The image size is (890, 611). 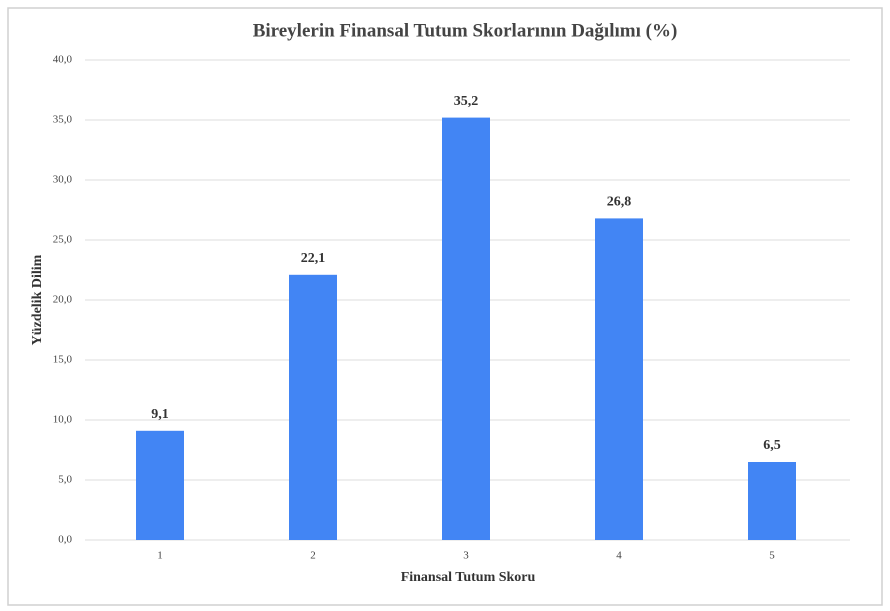 What do you see at coordinates (466, 101) in the screenshot?
I see `data-label: 35,2` at bounding box center [466, 101].